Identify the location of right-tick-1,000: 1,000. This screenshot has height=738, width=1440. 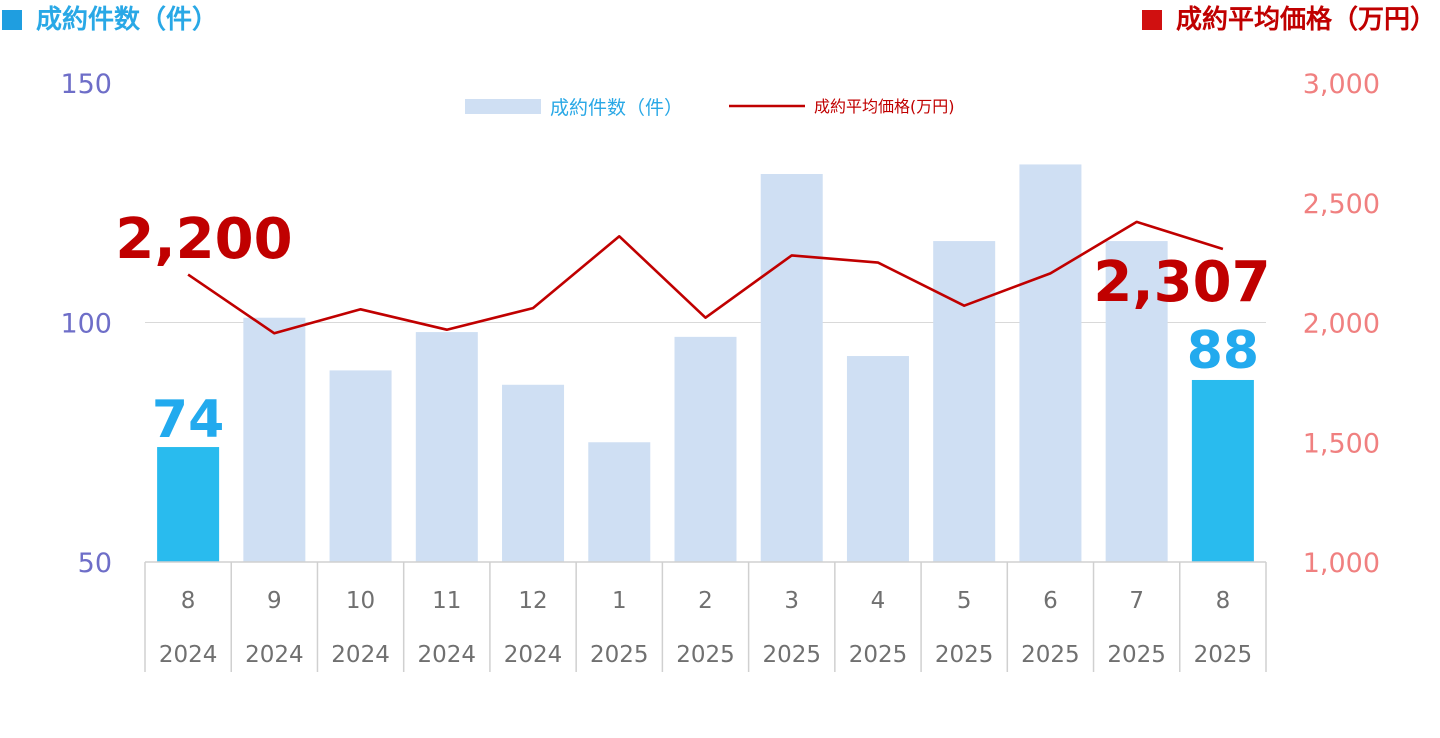
(1341, 563).